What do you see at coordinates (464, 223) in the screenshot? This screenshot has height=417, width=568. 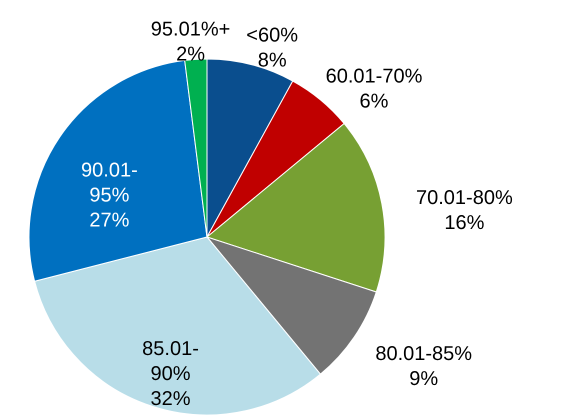 I see `data-label: 16%` at bounding box center [464, 223].